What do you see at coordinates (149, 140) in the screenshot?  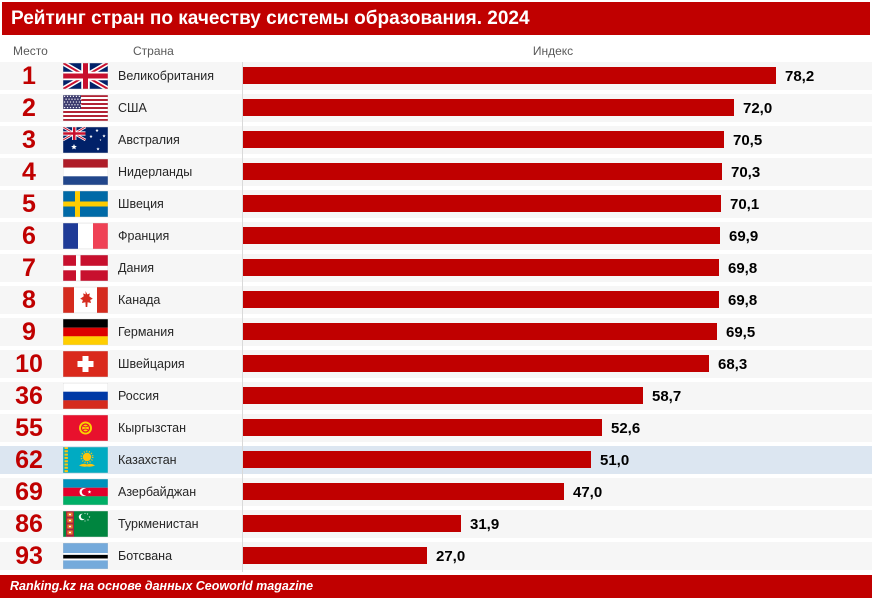 I see `country-label: Австралия` at bounding box center [149, 140].